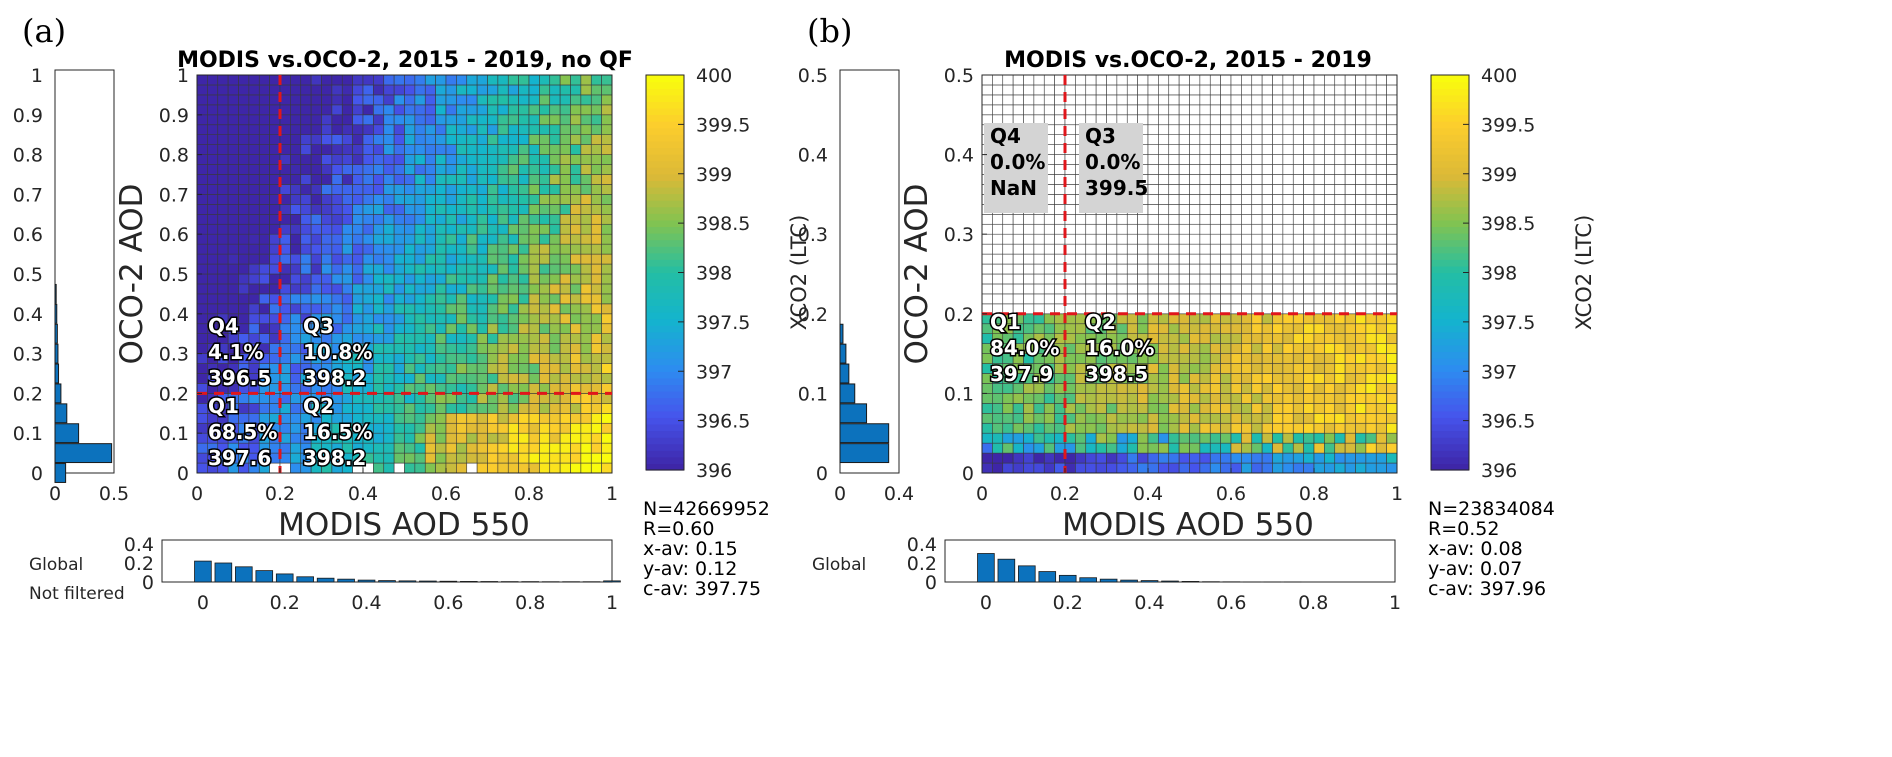 The width and height of the screenshot is (1892, 757). I want to click on x-histogram-bar, so click(1108, 580).